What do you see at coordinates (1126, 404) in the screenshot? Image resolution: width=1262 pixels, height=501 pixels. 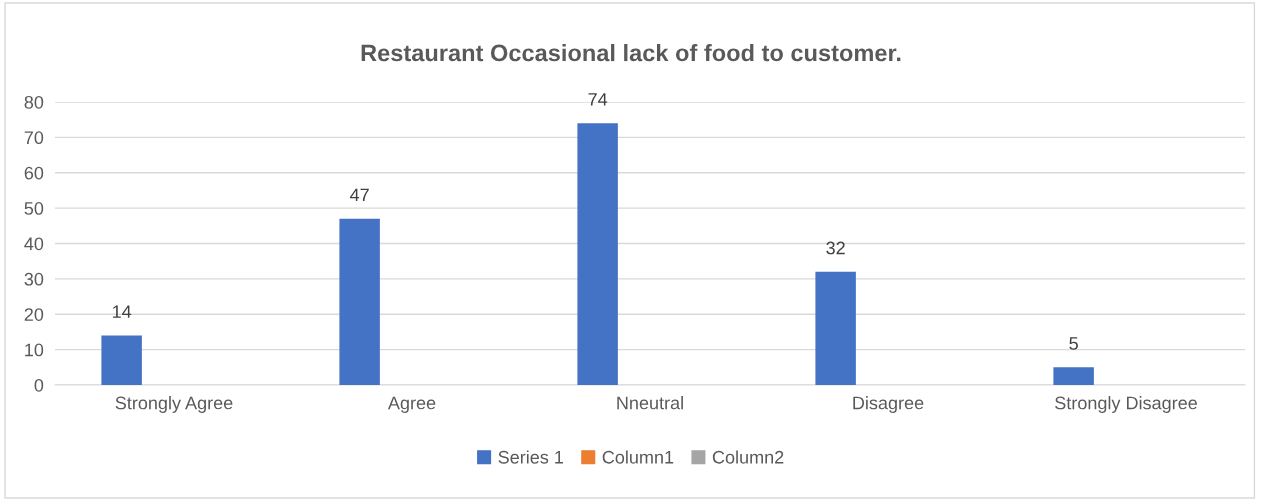 I see `x-tick-label: Strongly Disagree` at bounding box center [1126, 404].